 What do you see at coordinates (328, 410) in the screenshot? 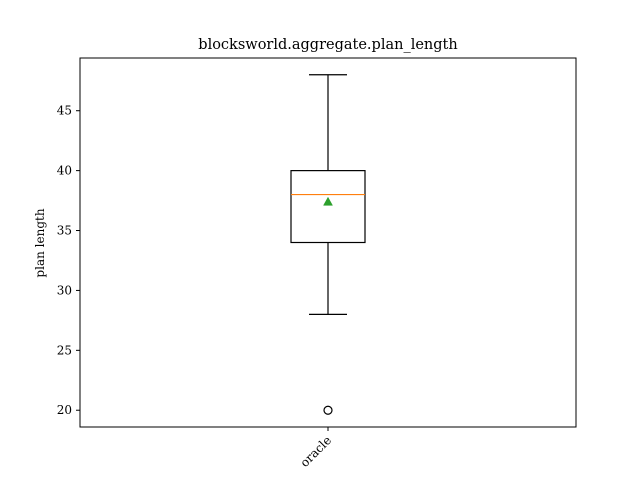
I see `outlier-point` at bounding box center [328, 410].